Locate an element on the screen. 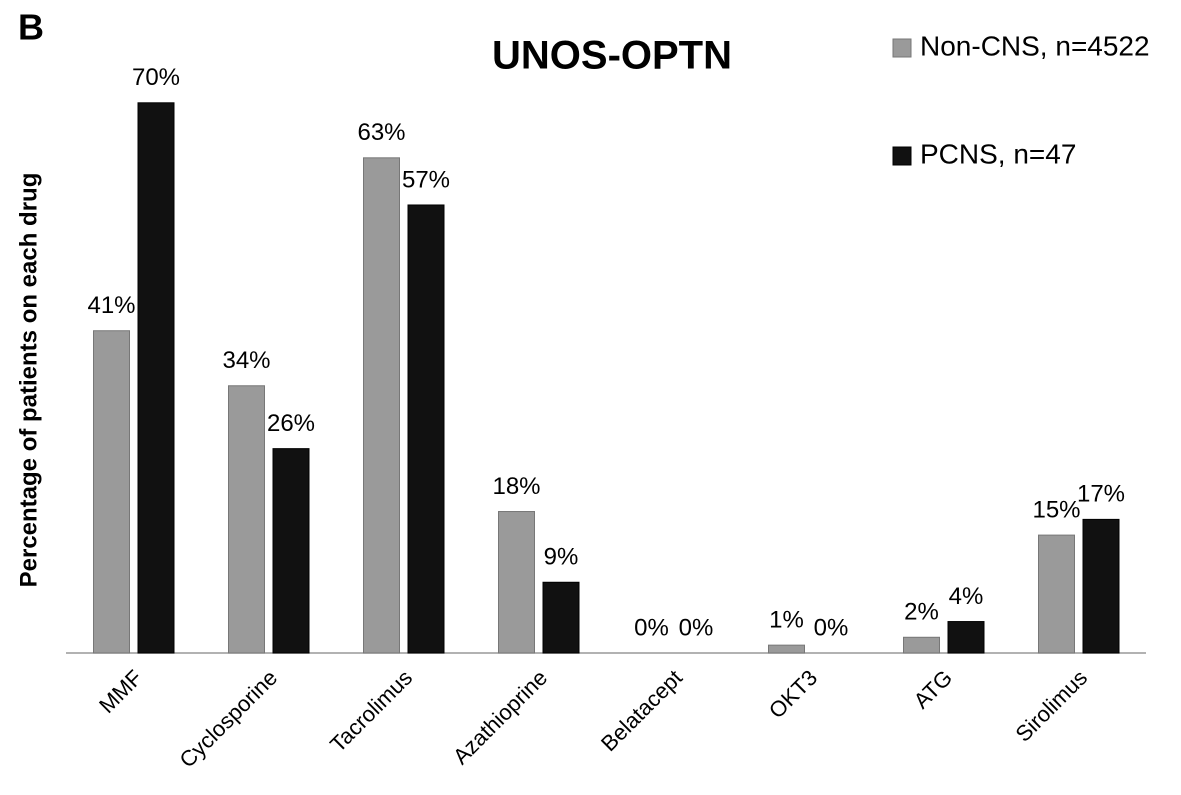 The width and height of the screenshot is (1181, 795). legend-label: PCNS, n=47 is located at coordinates (998, 153).